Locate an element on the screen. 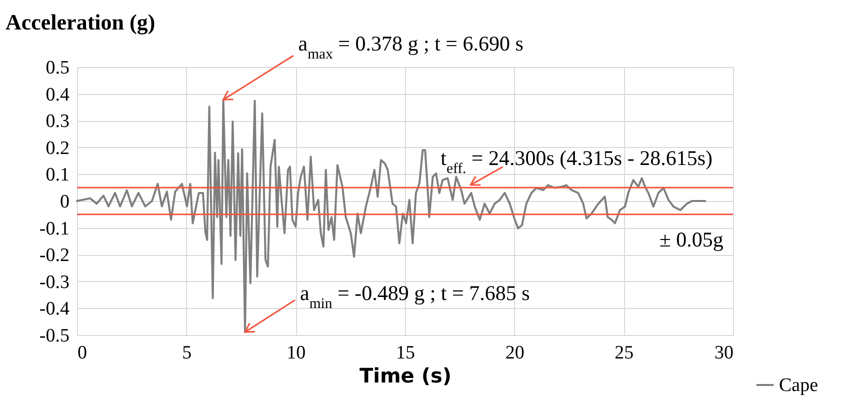  x-tick-label: 0 is located at coordinates (82, 353).